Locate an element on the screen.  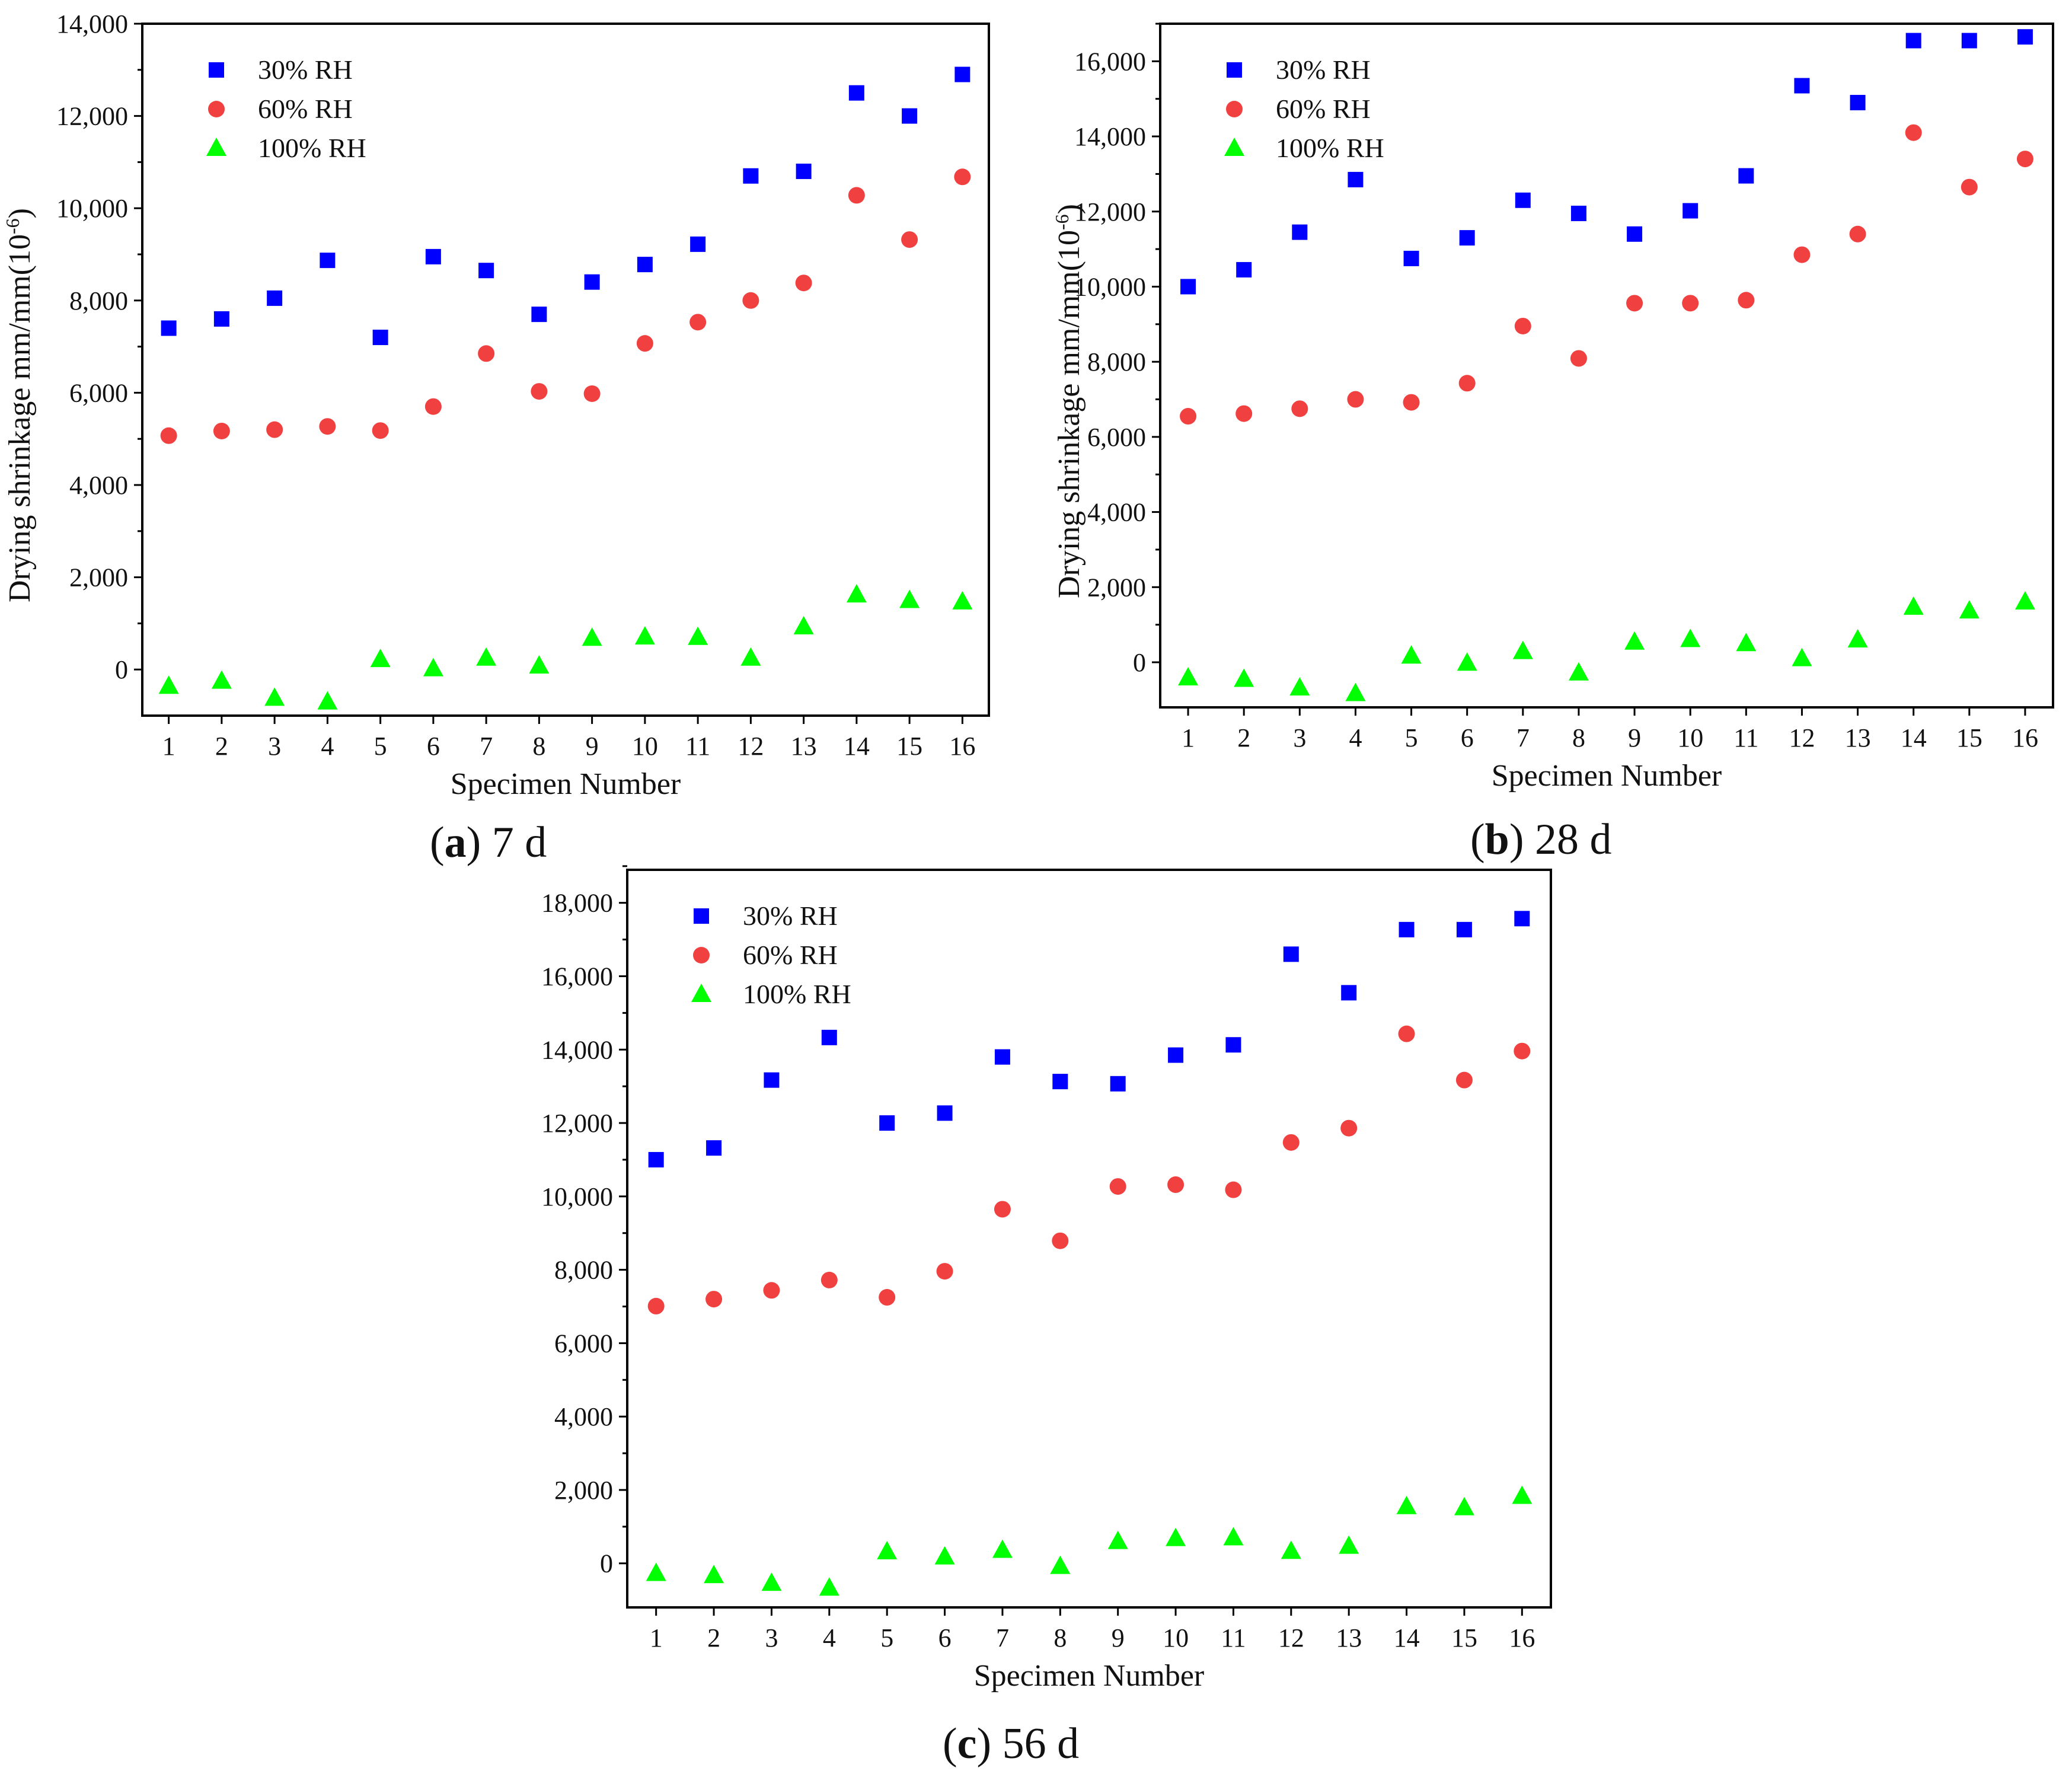
series-60-rh is located at coordinates (1089, 1169).